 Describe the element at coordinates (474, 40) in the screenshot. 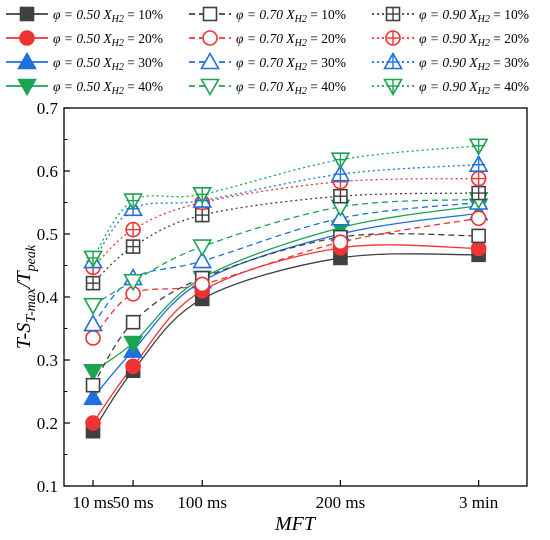

I see `legend-label: φ = 0.90 XH2 = 20%` at that location.